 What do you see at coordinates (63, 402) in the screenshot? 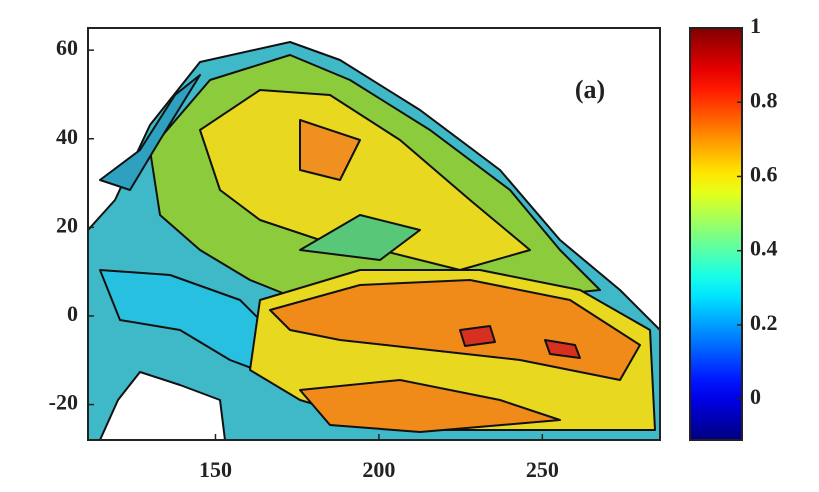
I see `y-tick-label: -20` at bounding box center [63, 402].